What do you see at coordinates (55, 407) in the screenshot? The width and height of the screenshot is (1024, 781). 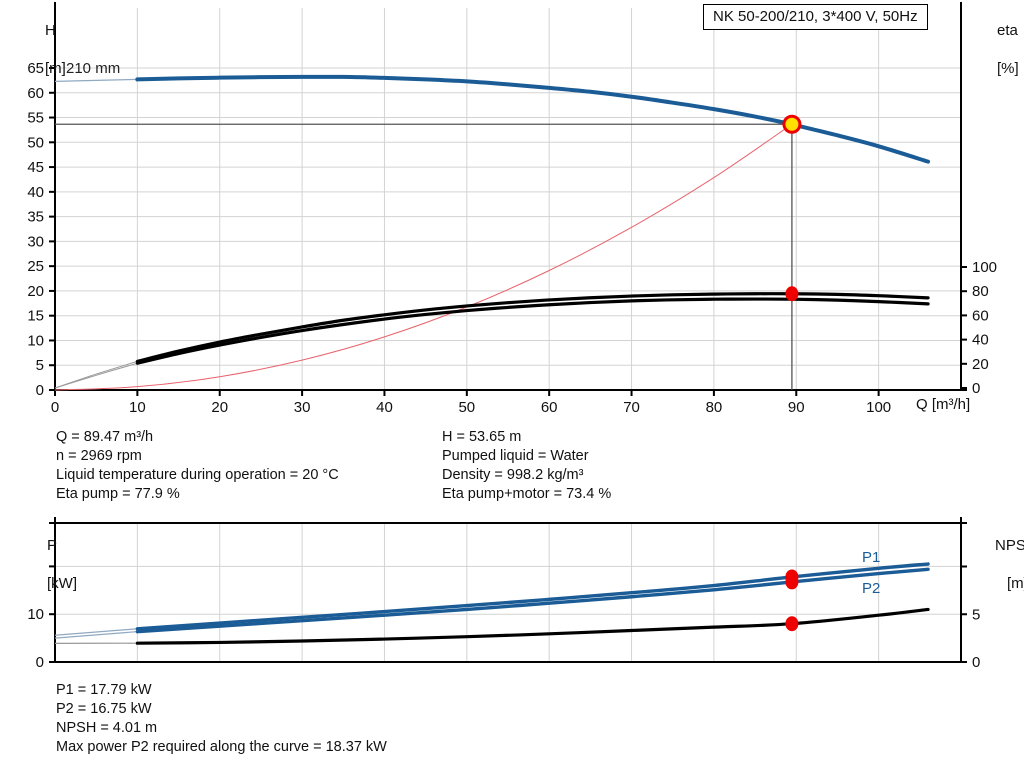 I see `q-tick-0: 0` at bounding box center [55, 407].